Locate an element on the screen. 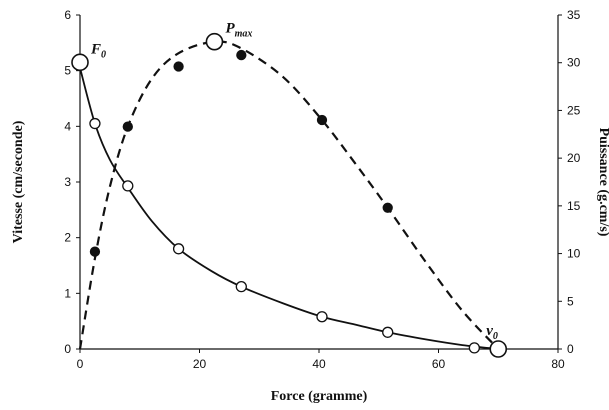  annotation-label-f0: F0 is located at coordinates (98, 50).